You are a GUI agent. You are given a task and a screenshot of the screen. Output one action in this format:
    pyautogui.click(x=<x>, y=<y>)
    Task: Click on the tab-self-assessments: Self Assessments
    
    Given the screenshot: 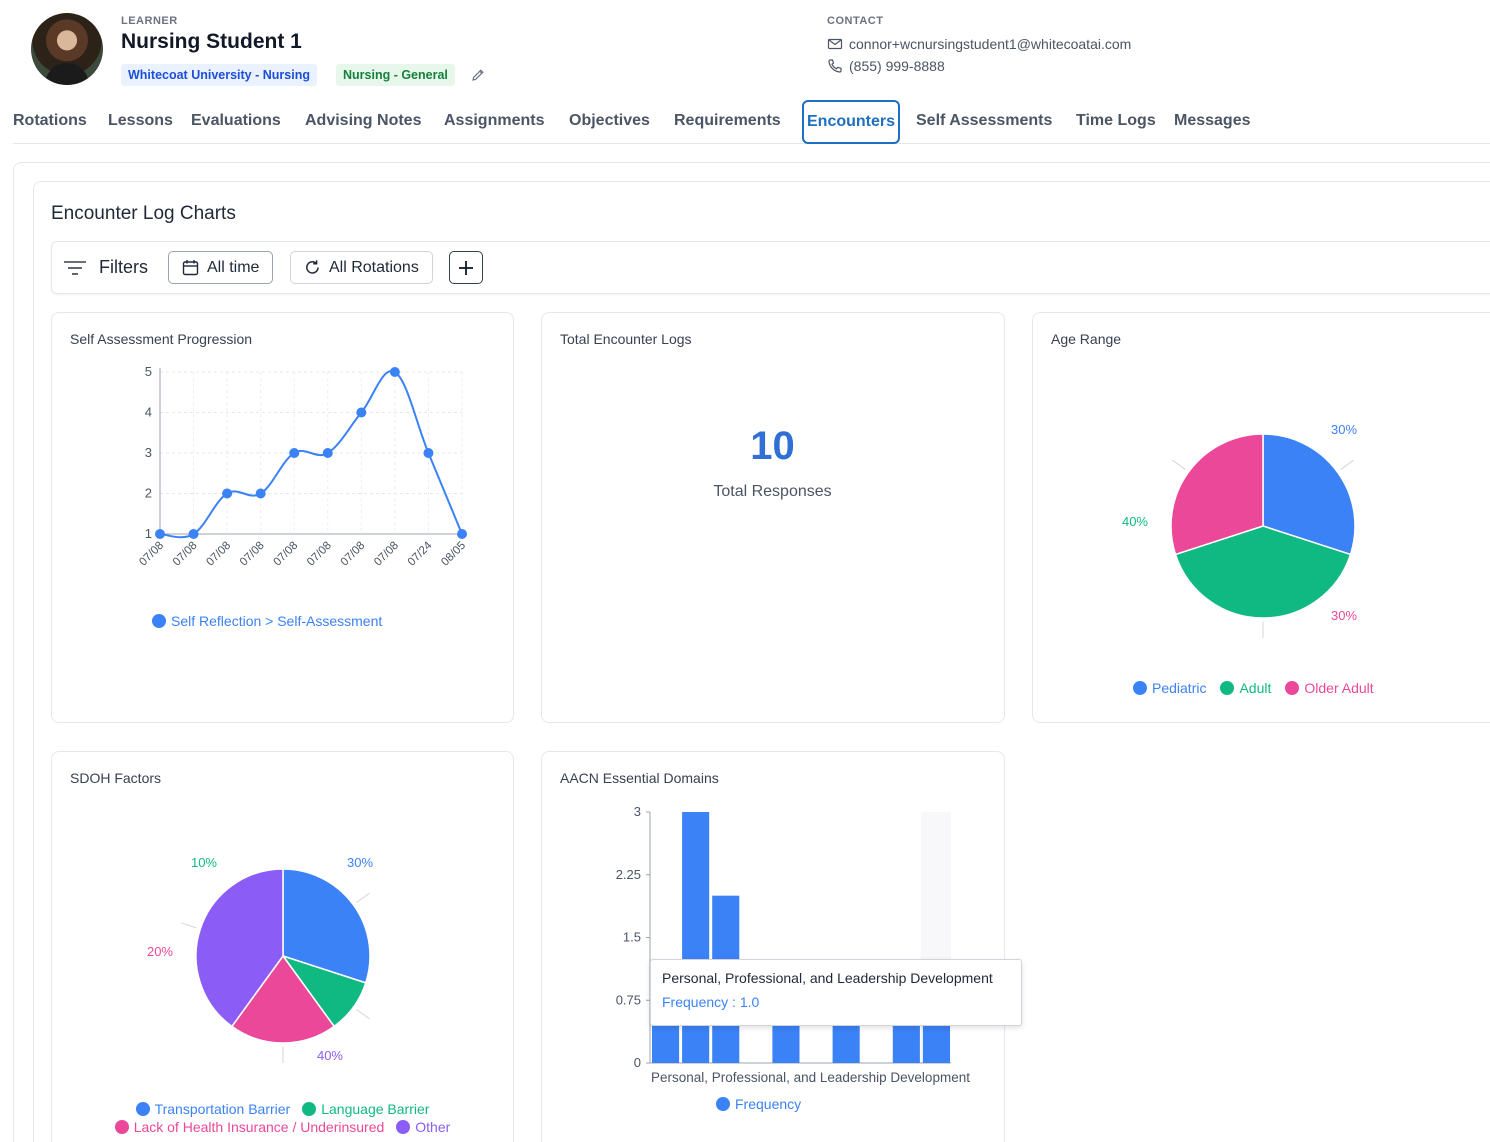 What is the action you would take?
    pyautogui.click(x=984, y=120)
    